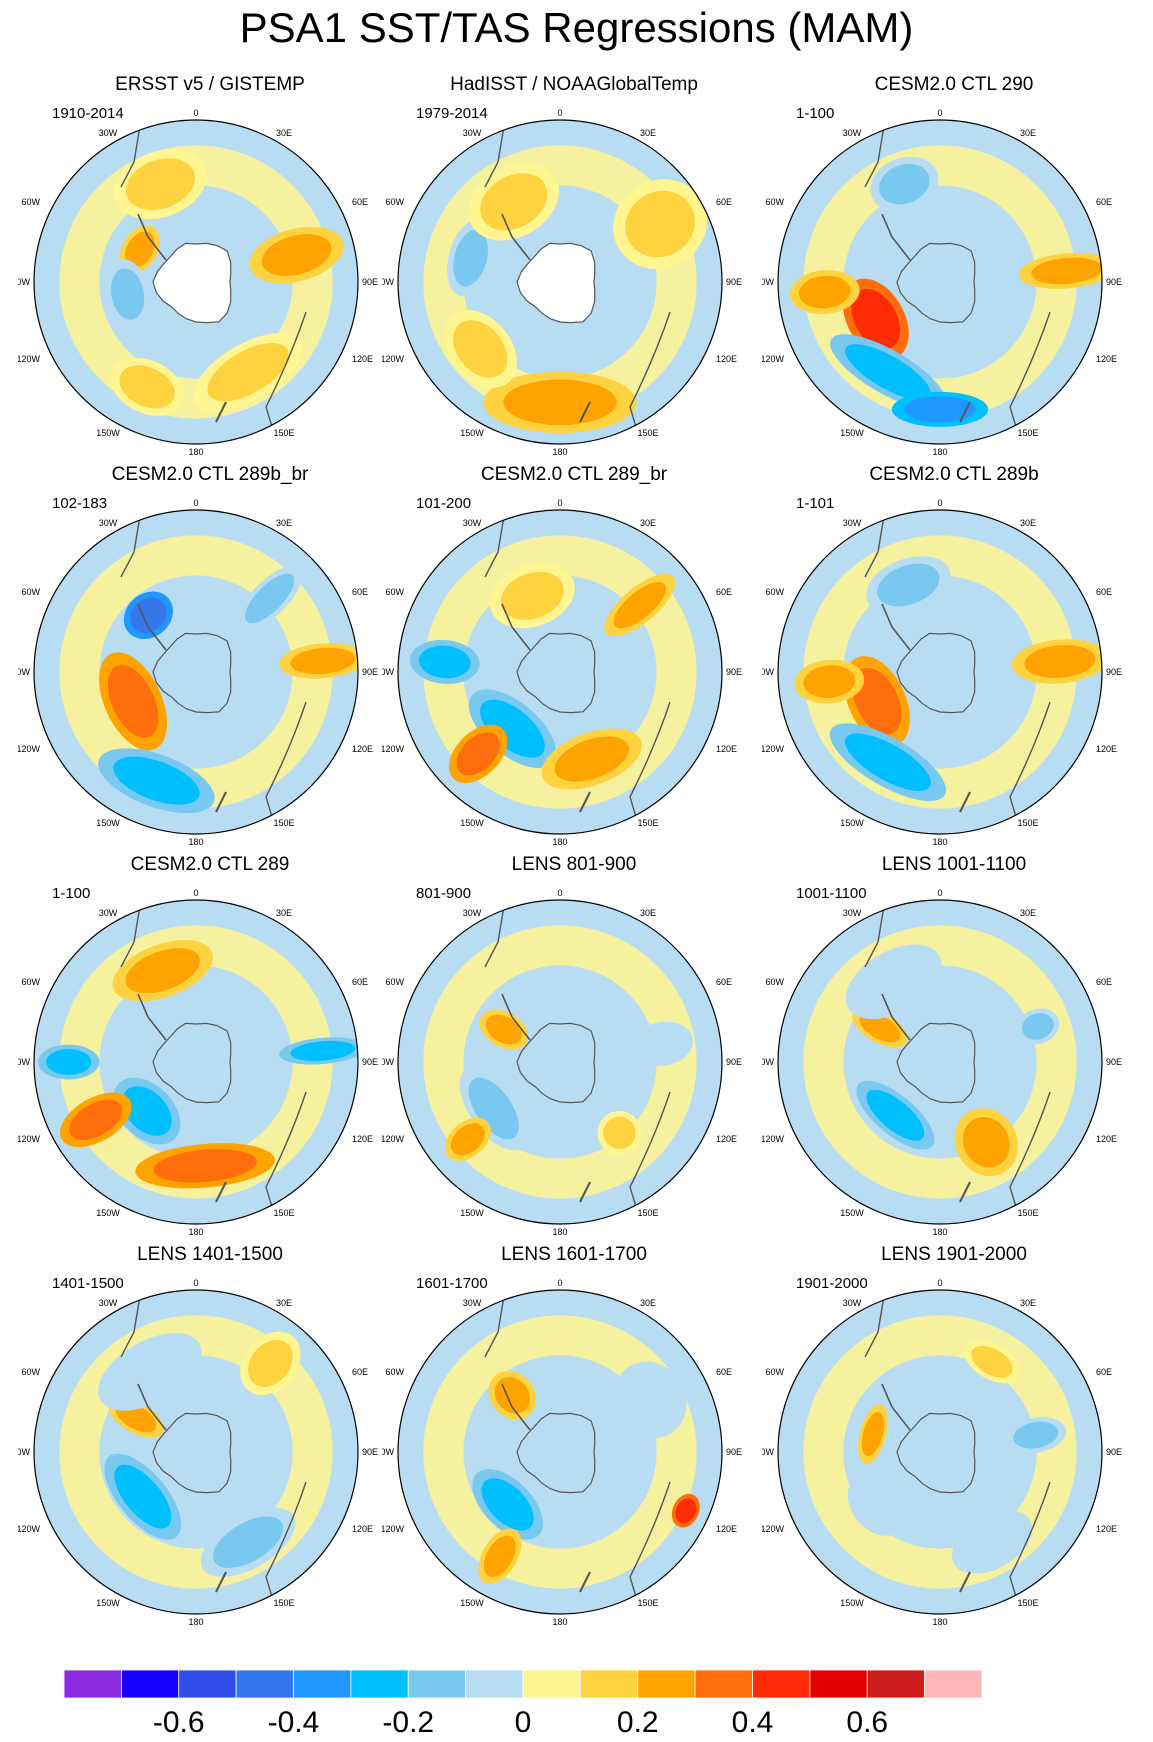 This screenshot has width=1153, height=1742. Describe the element at coordinates (210, 84) in the screenshot. I see `panel-title: ERSST v5 / GISTEMP` at that location.